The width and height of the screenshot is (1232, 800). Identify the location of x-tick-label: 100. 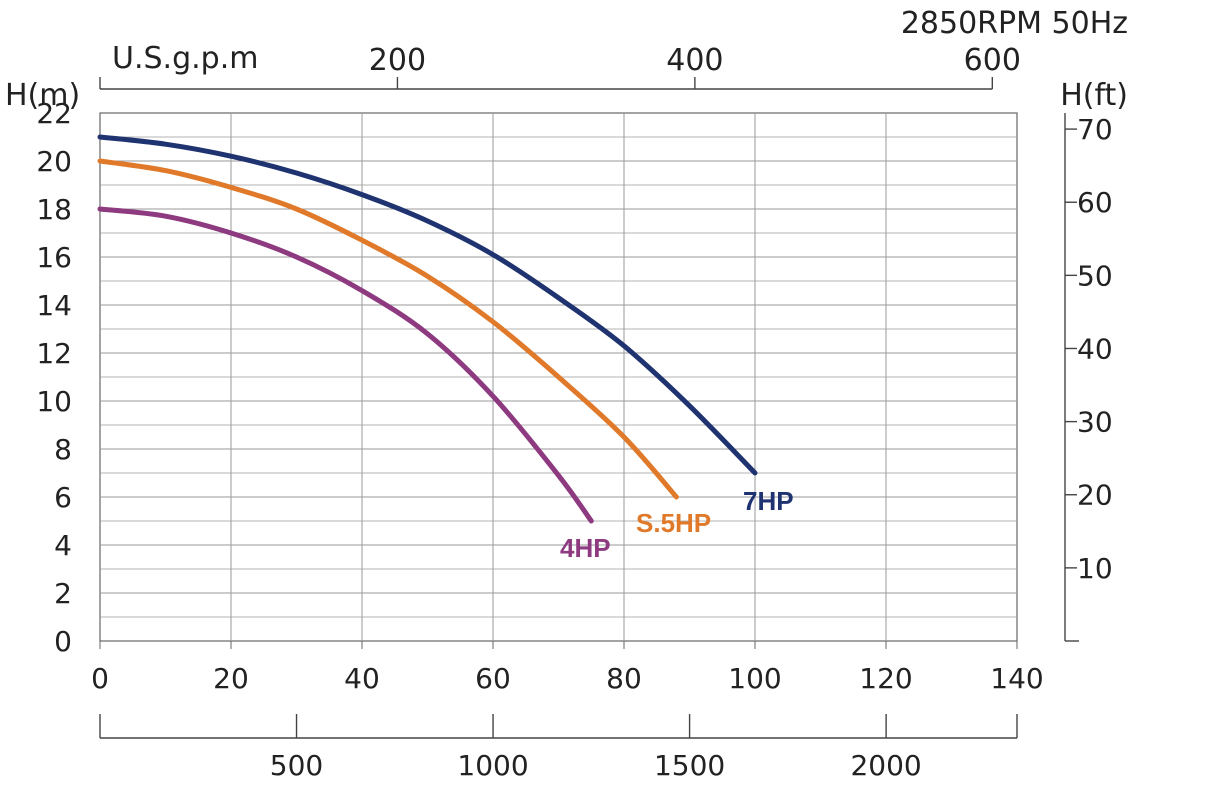
(754, 678).